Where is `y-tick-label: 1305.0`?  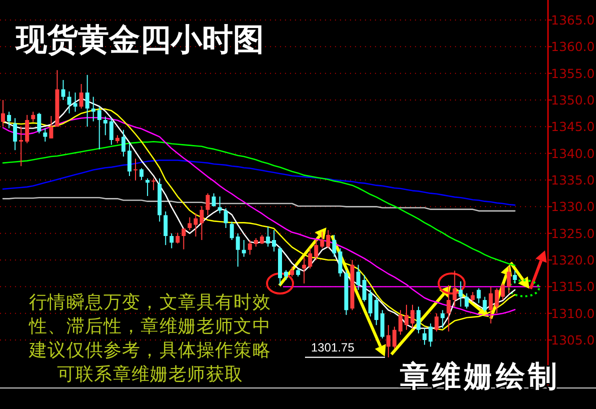
y-tick-label: 1305.0 is located at coordinates (573, 340).